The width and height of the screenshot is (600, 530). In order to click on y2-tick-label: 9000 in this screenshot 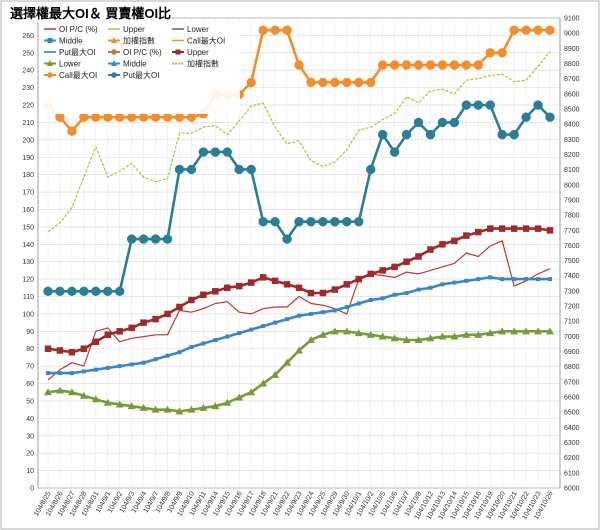, I will do `click(572, 34)`.